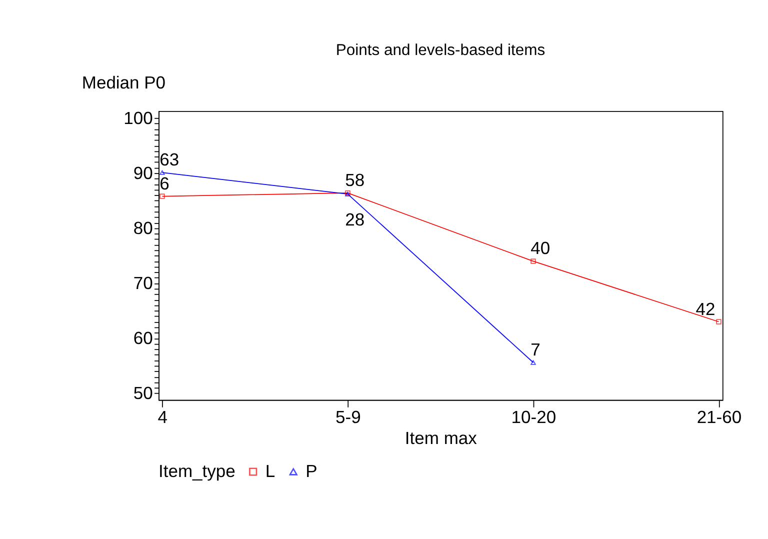 This screenshot has height=539, width=768. Describe the element at coordinates (441, 50) in the screenshot. I see `chart-title: Points and levels-based items` at that location.